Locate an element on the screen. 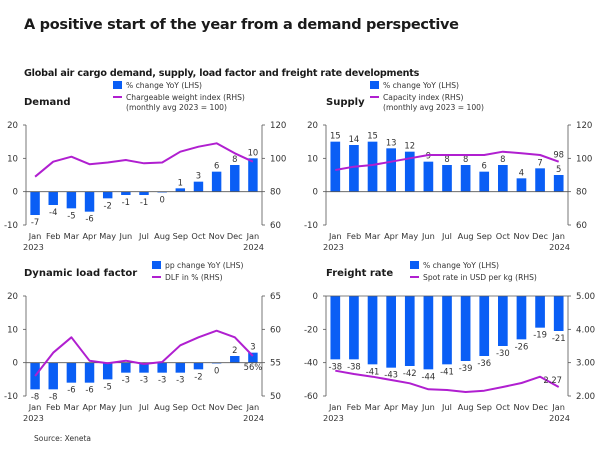 The height and width of the screenshot is (450, 600). bar-data-label: 1 is located at coordinates (180, 182).